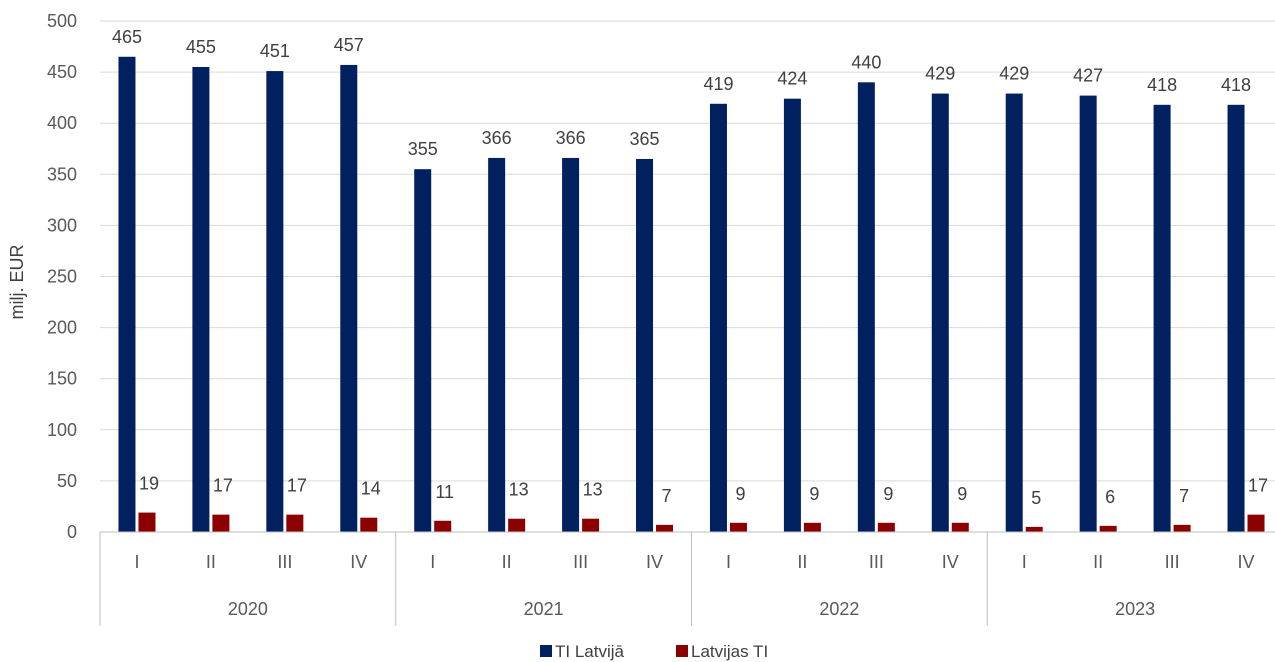 This screenshot has height=662, width=1275. I want to click on data-label-latvijas-ti: 14, so click(371, 489).